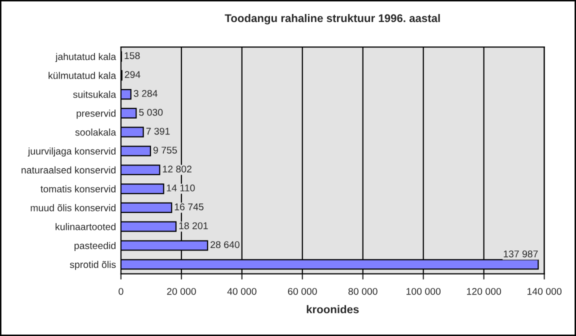 The image size is (576, 336). I want to click on chart-title: Toodangu rahaline struktuur 1996. aastal, so click(332, 19).